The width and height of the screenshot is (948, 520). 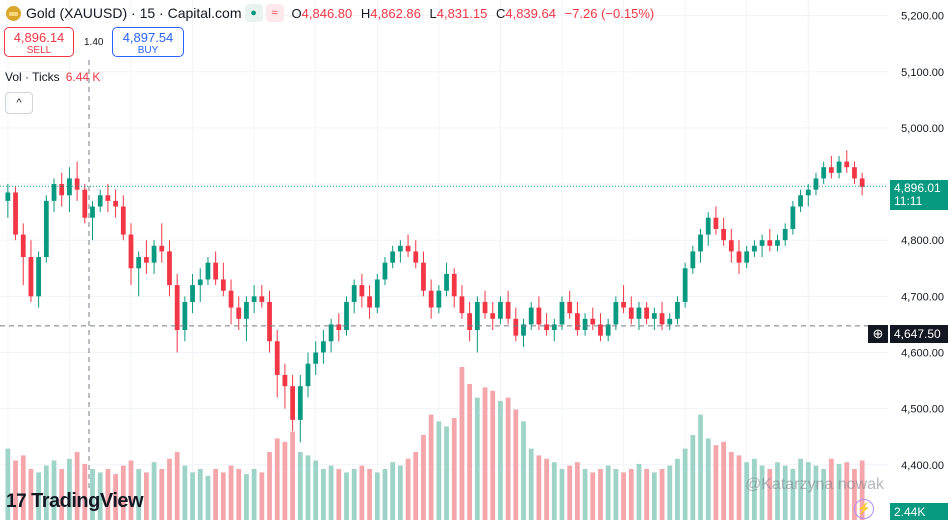 What do you see at coordinates (878, 334) in the screenshot?
I see `crosshair-plus-icon: ⊕` at bounding box center [878, 334].